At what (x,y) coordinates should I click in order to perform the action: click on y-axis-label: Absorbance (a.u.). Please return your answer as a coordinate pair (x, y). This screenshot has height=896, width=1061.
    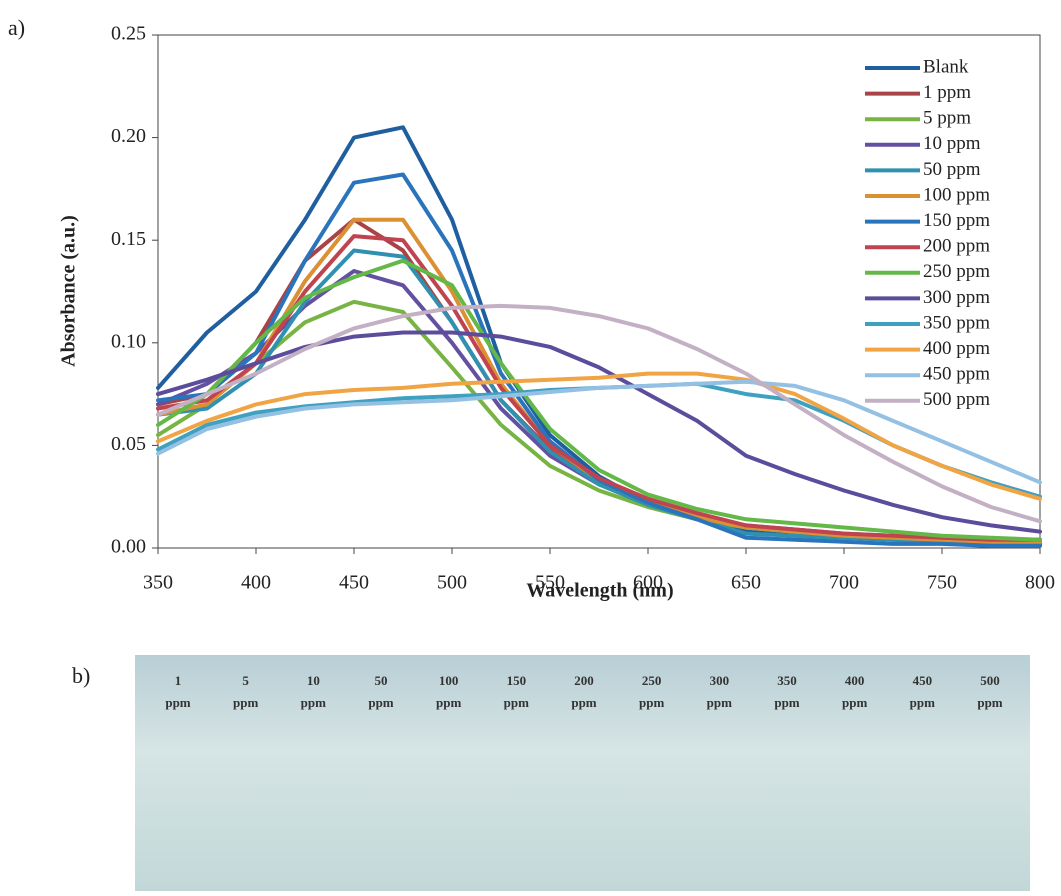
    Looking at the image, I should click on (69, 291).